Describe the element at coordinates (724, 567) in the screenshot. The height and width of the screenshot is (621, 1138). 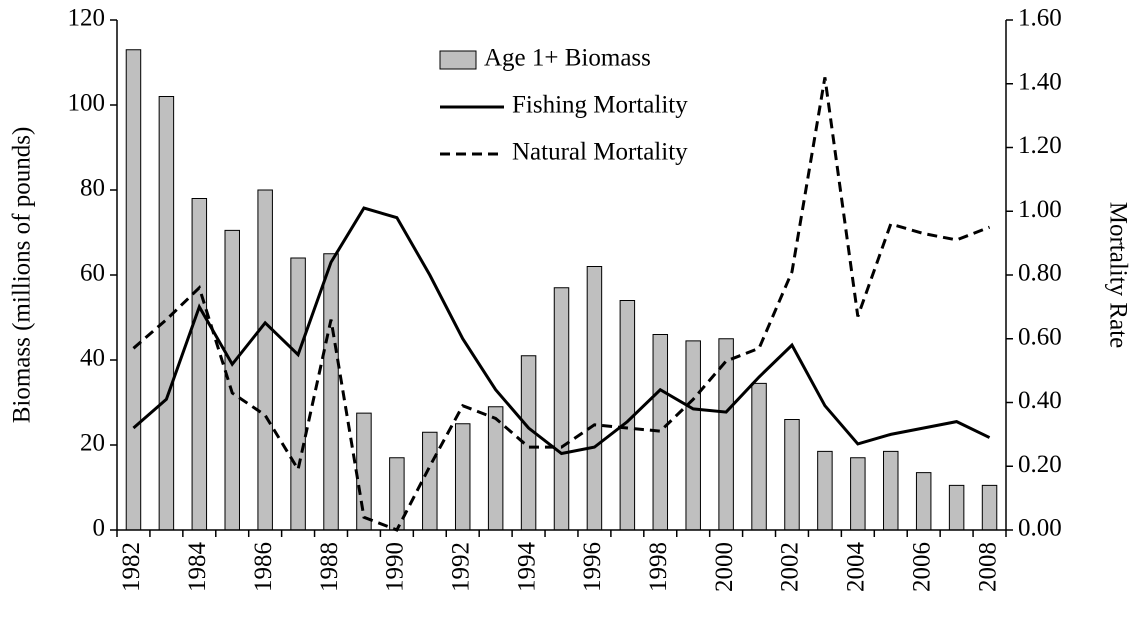
I see `x-tick-label: 2000` at that location.